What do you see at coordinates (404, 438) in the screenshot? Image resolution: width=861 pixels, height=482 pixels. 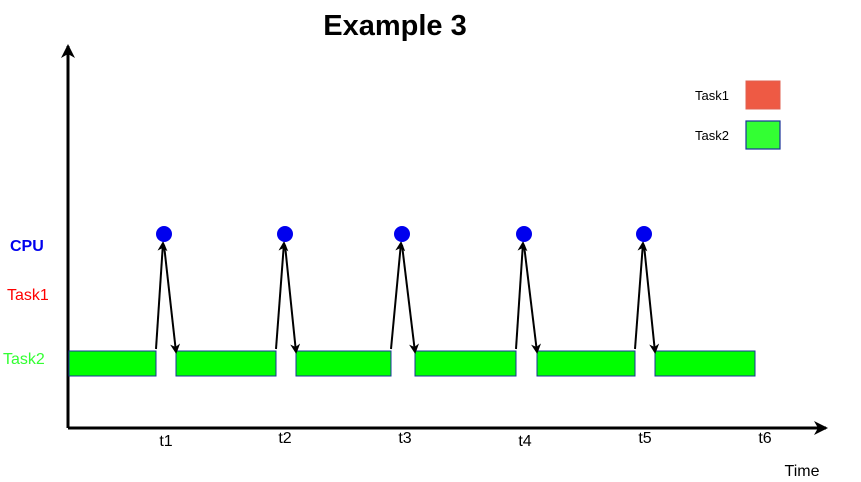 I see `tick-label: t3` at bounding box center [404, 438].